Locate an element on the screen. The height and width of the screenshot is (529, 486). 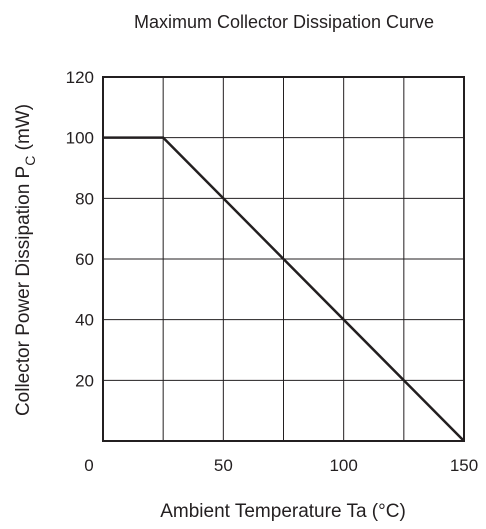
y-tick-label-100: 100 is located at coordinates (80, 138).